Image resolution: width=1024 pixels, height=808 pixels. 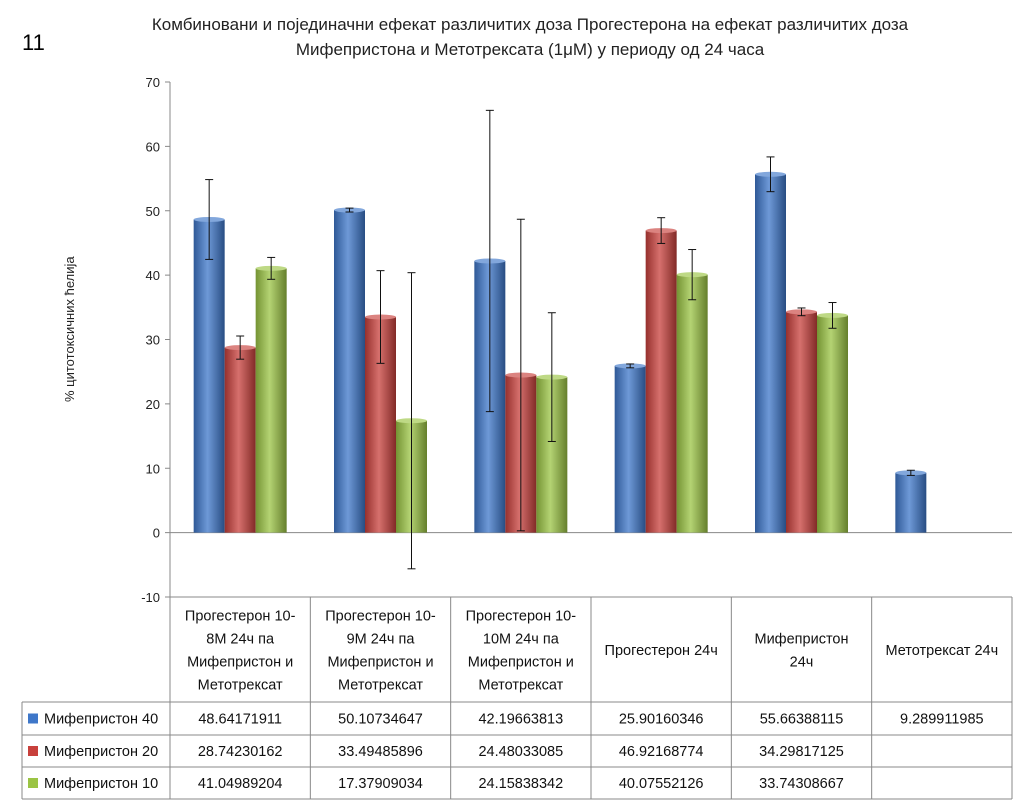 What do you see at coordinates (380, 784) in the screenshot?
I see `data-label: 17.37909034` at bounding box center [380, 784].